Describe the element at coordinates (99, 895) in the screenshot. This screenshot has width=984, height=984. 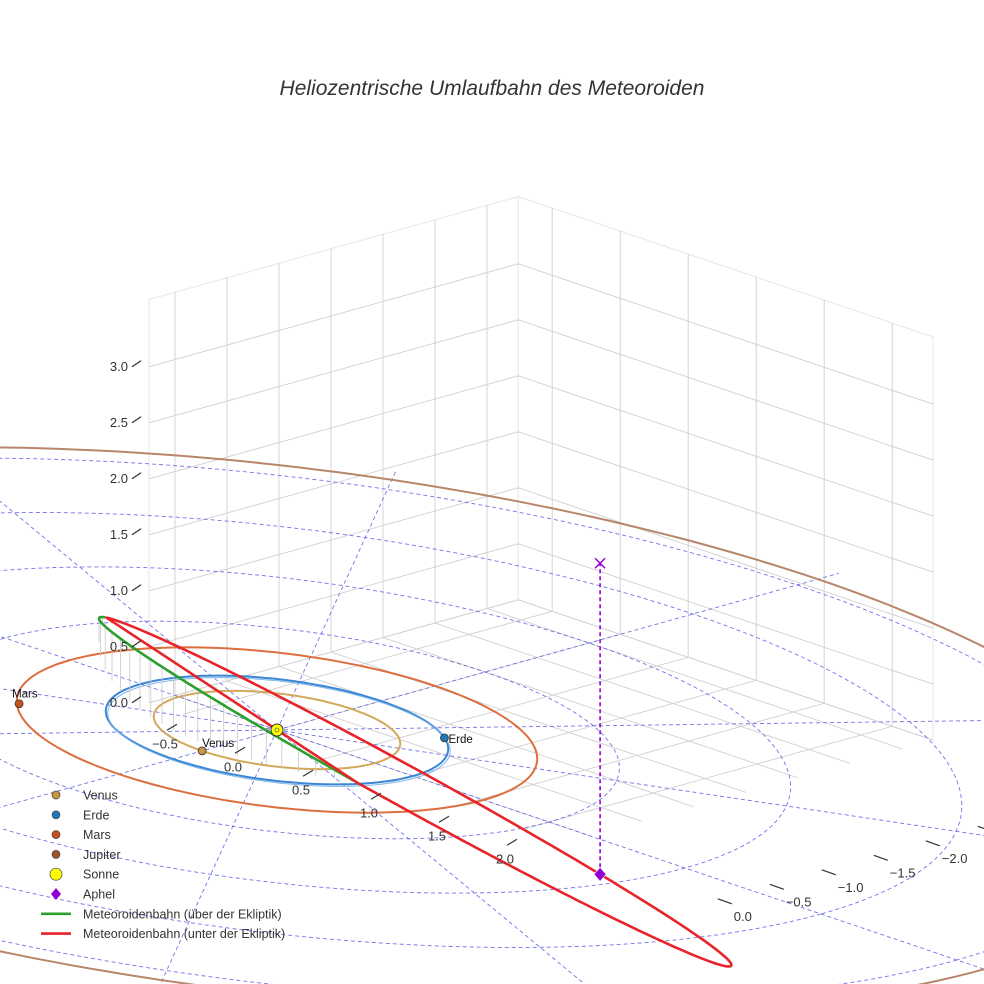
I see `legend-label: Aphel` at that location.